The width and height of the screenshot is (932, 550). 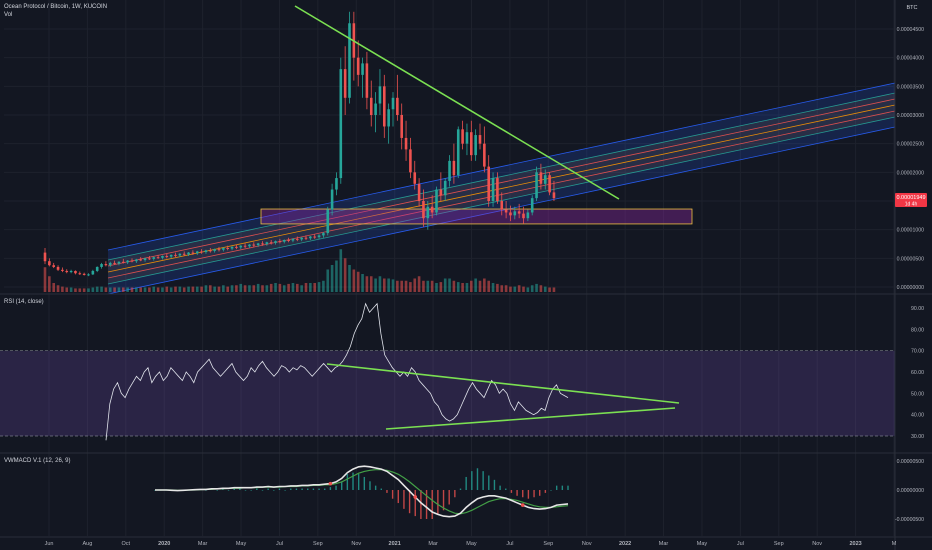 What do you see at coordinates (126, 544) in the screenshot?
I see `time-tick-label: Oct` at bounding box center [126, 544].